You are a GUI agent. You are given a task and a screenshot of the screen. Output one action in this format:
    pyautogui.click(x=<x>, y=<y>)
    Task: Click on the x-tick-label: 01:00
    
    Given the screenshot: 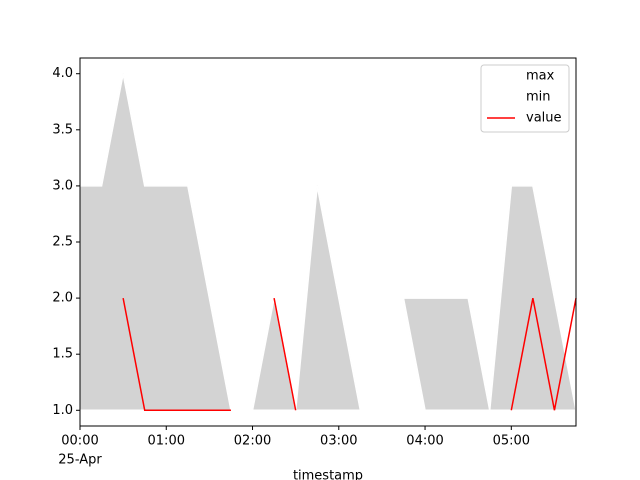 What is the action you would take?
    pyautogui.click(x=166, y=441)
    